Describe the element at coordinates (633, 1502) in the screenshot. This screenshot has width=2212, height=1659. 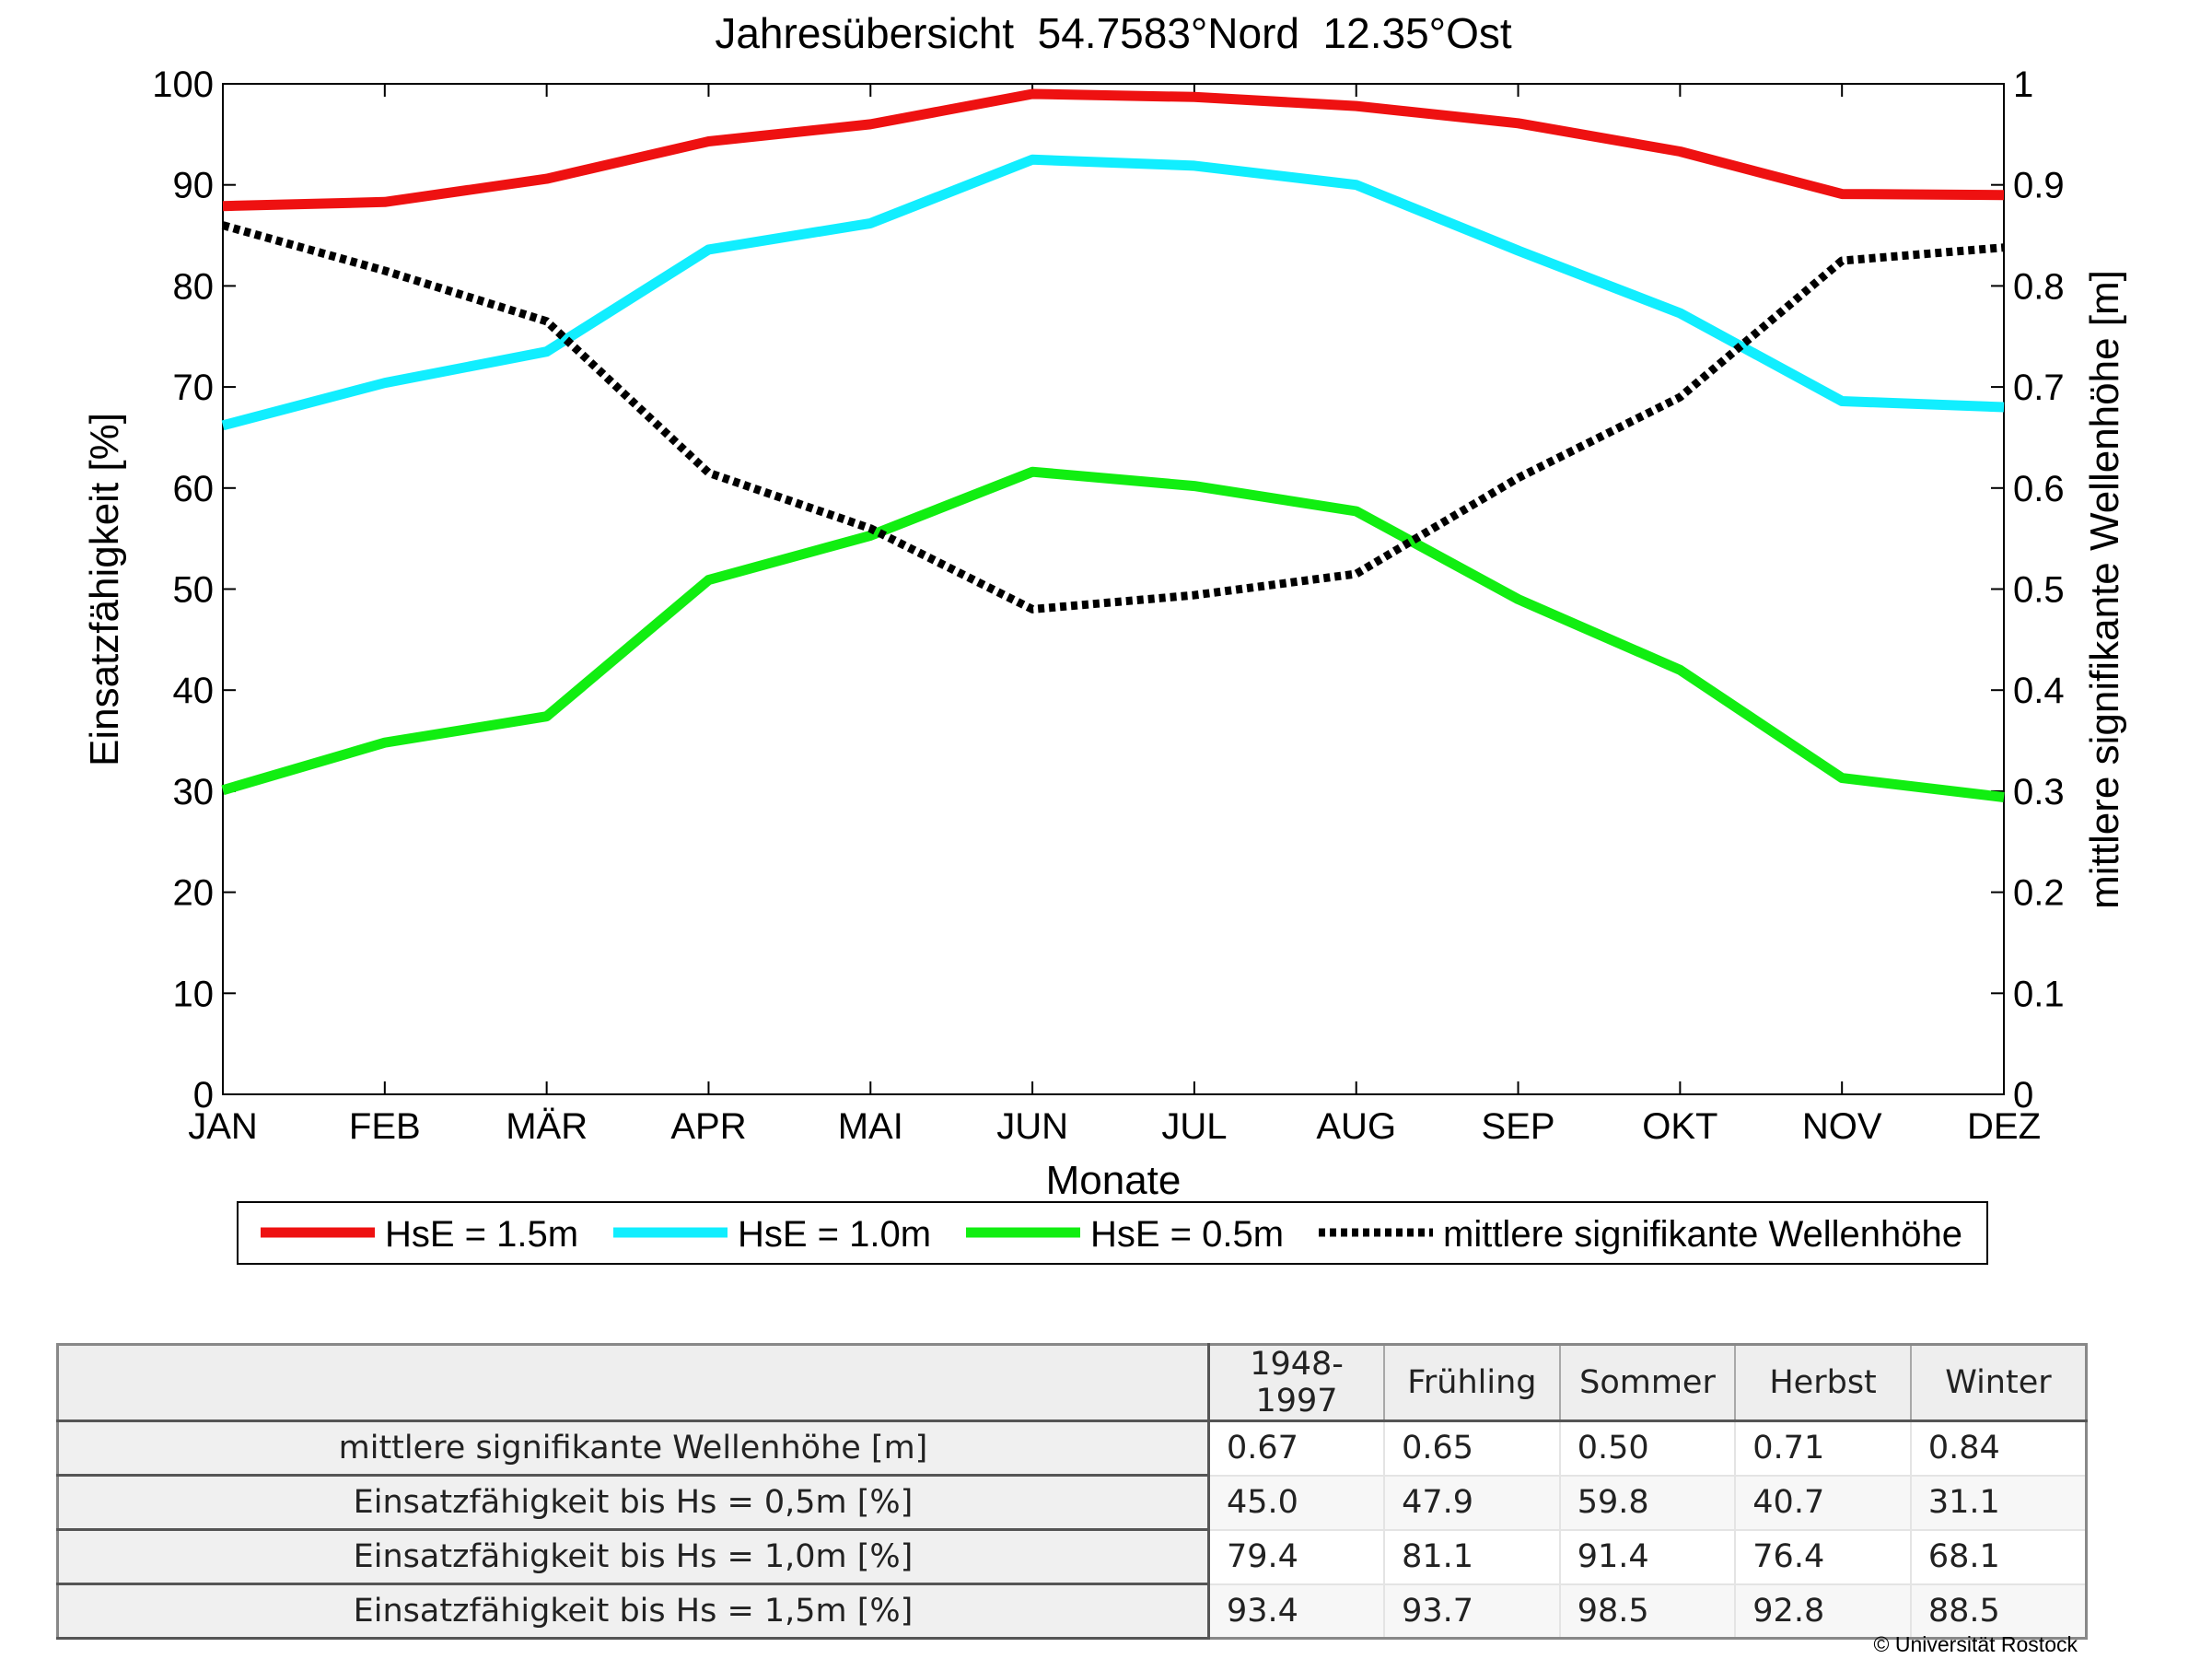
I see `row-label: Einsatzfähigkeit bis Hs = 0,5m [%]` at that location.